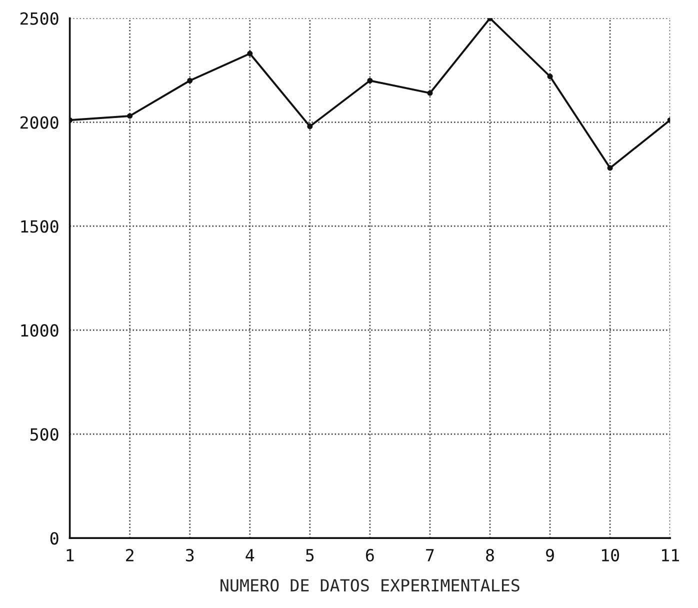 This screenshot has height=608, width=698. I want to click on x-tick-label: 11, so click(670, 555).